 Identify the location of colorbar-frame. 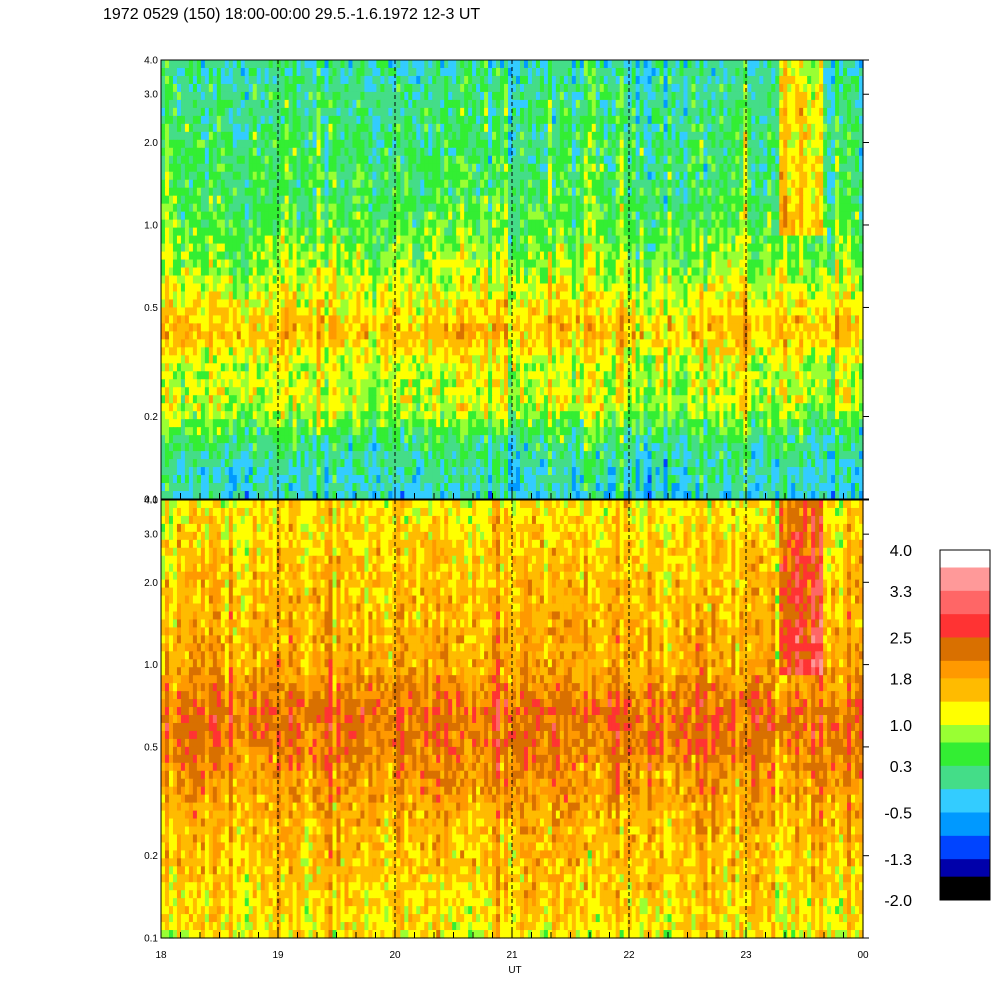
(965, 725).